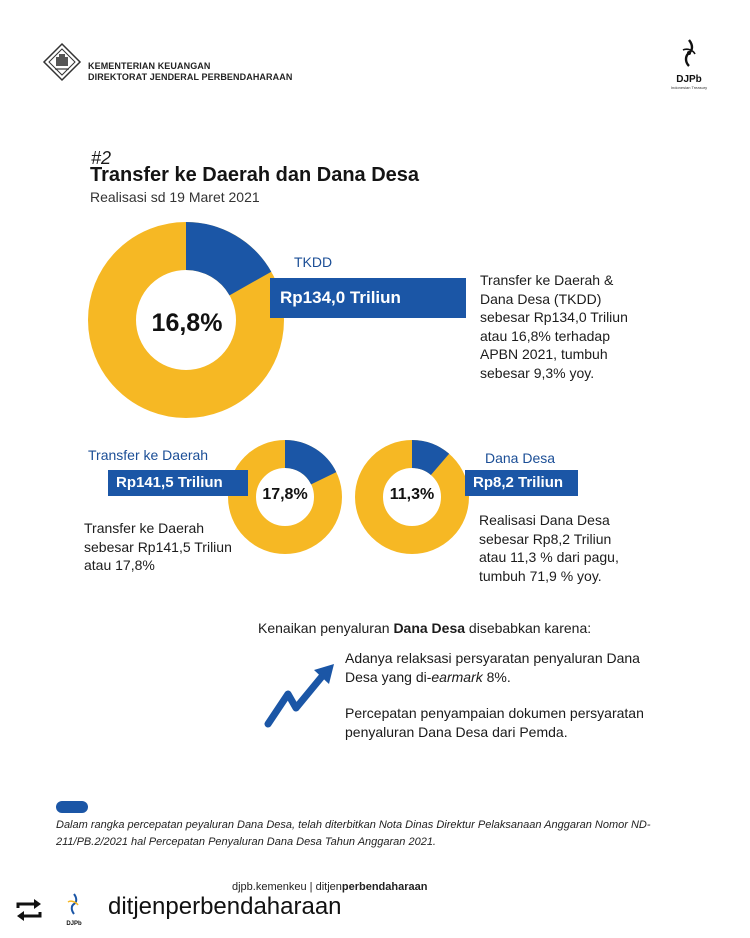 The image size is (750, 938). Describe the element at coordinates (545, 335) in the screenshot. I see `tkdd-desc-line: atau 16,8% terhadap` at that location.